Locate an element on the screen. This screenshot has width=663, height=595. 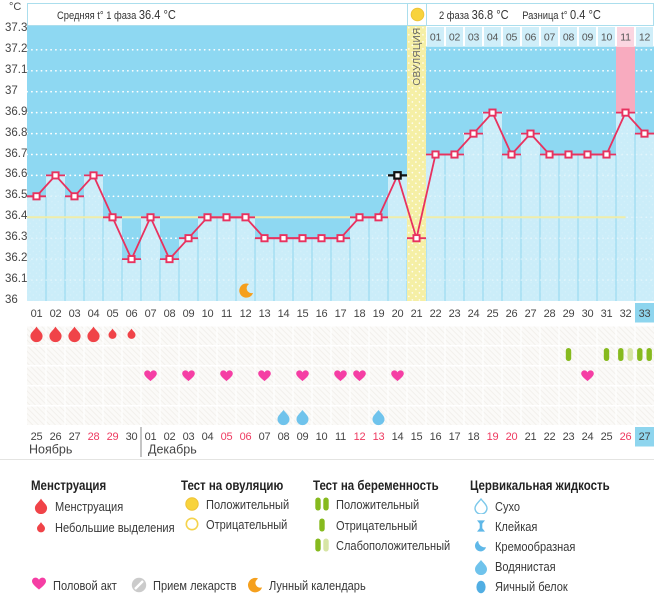
svg-text: 31 is located at coordinates (607, 314).